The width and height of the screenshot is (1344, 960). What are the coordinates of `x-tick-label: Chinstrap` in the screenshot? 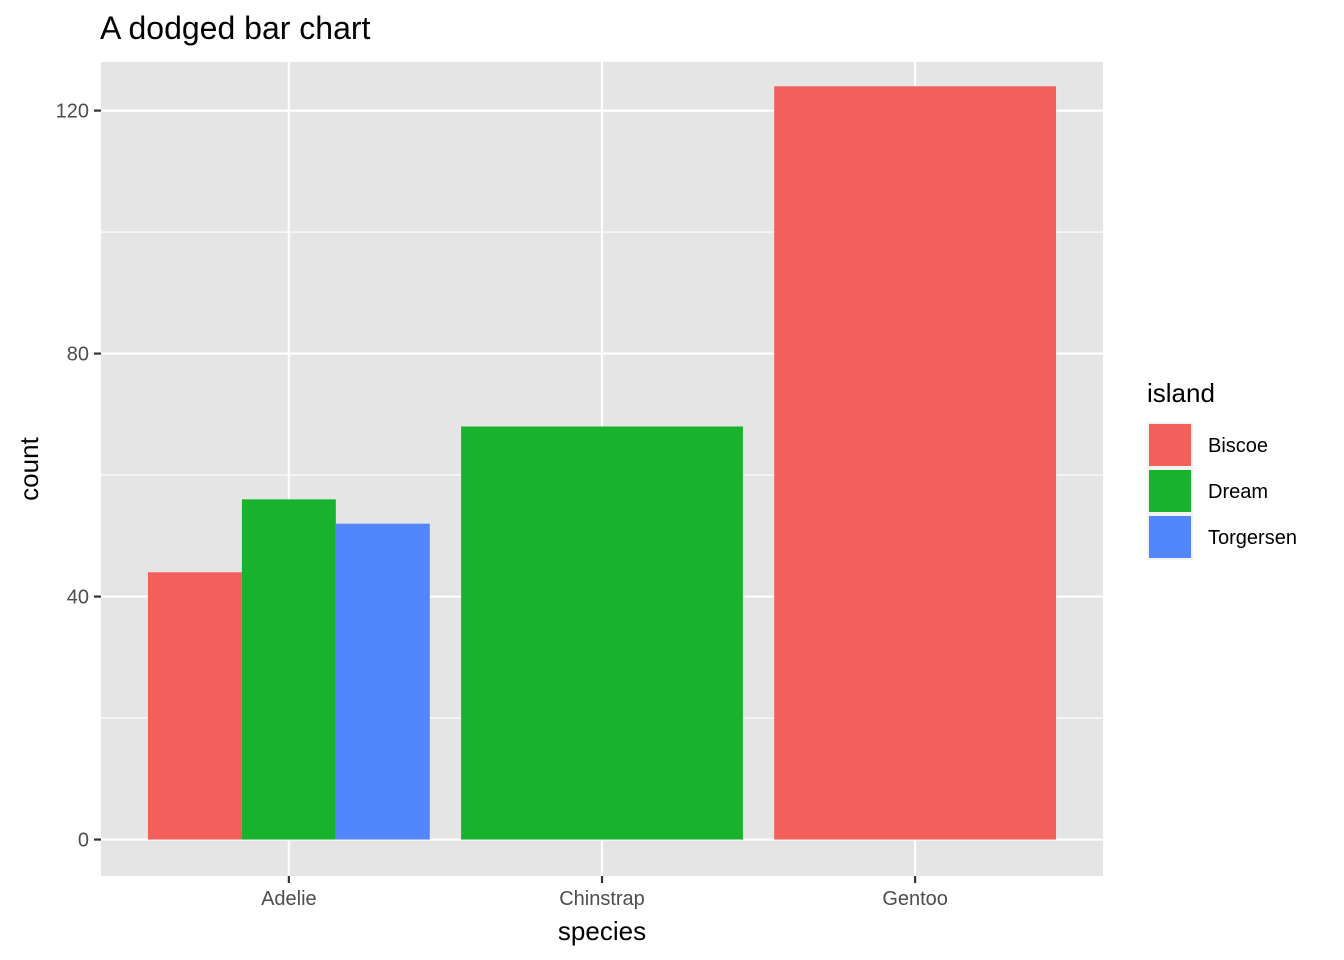 It's located at (602, 899).